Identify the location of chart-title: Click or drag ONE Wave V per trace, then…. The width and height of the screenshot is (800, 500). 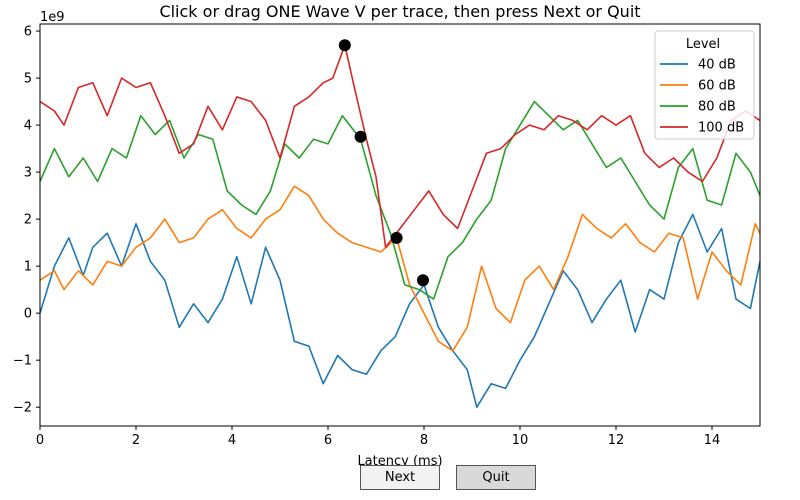
(399, 11).